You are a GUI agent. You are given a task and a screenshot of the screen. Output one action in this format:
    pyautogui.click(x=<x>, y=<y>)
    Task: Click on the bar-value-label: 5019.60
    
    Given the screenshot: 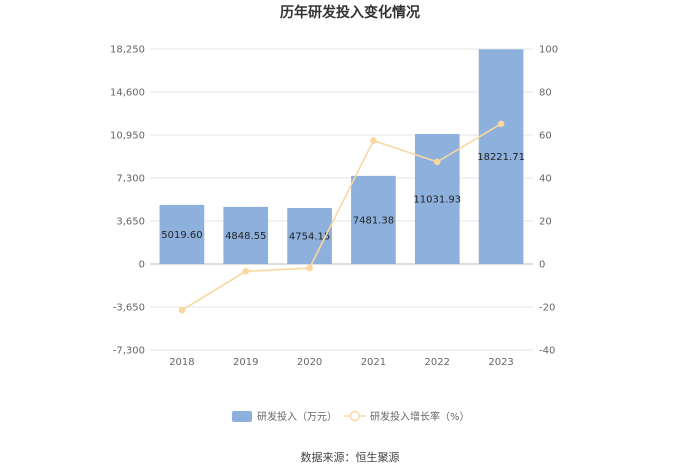 What is the action you would take?
    pyautogui.click(x=181, y=235)
    